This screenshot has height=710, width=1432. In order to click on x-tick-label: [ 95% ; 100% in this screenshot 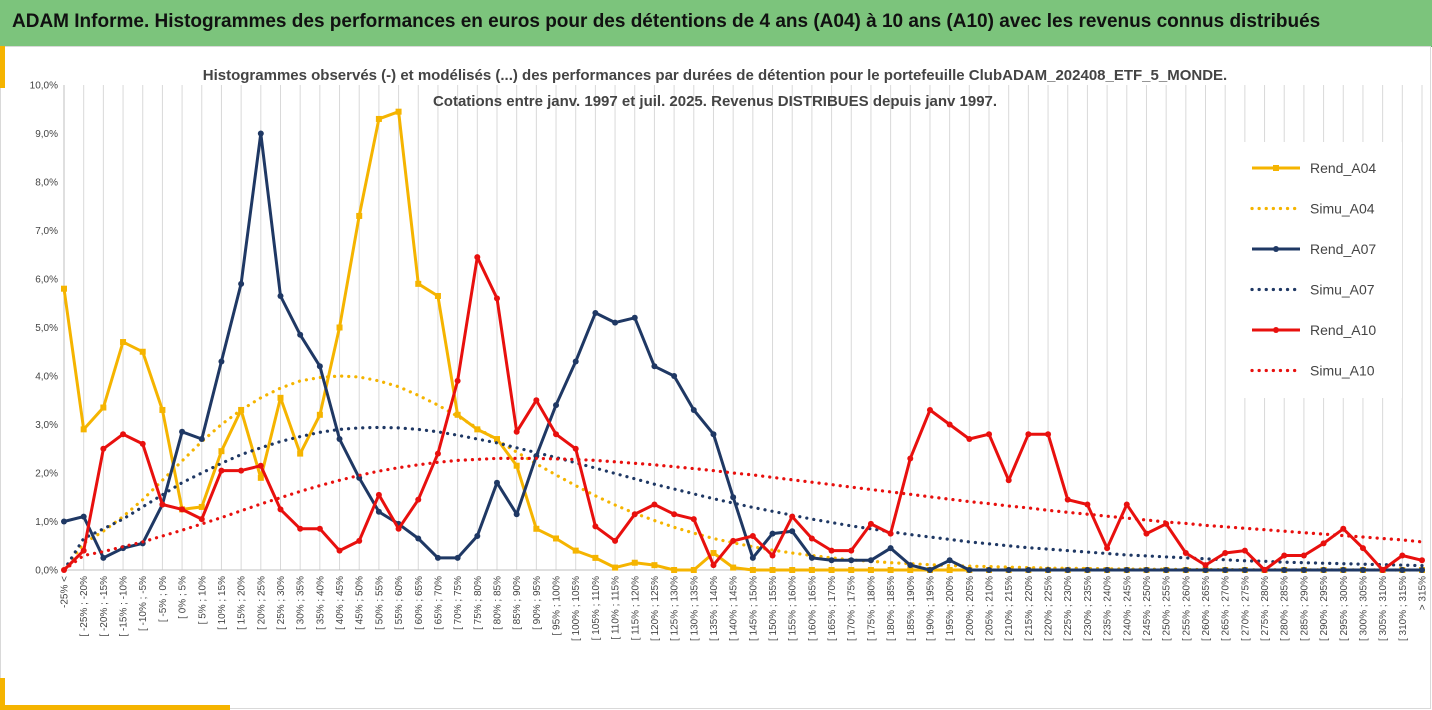, I will do `click(557, 606)`.